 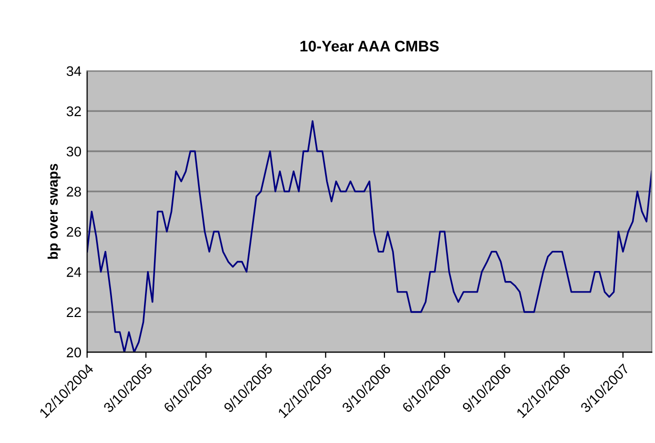 What do you see at coordinates (74, 353) in the screenshot?
I see `y-tick-label: 20` at bounding box center [74, 353].